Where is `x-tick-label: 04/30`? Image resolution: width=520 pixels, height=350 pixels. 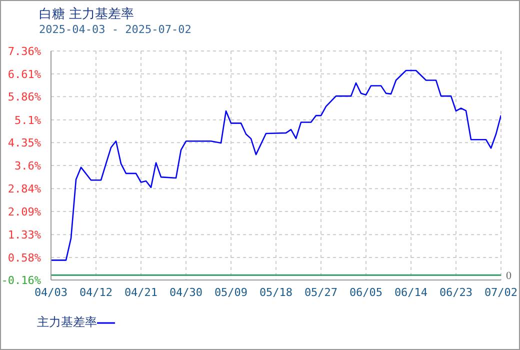 x-tick-label: 04/30 is located at coordinates (186, 292).